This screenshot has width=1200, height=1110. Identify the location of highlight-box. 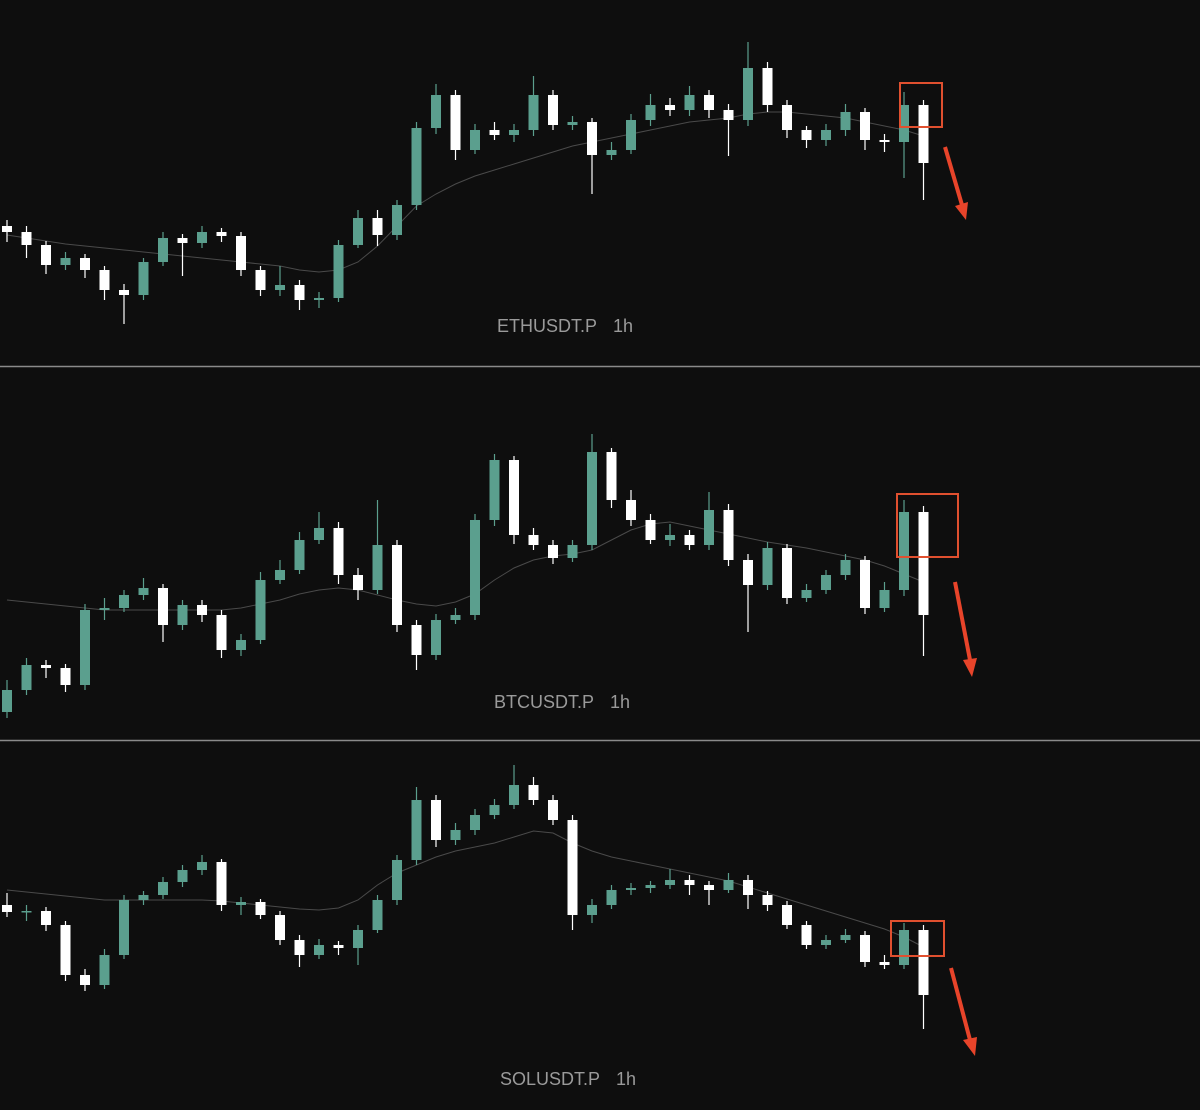
(927, 525).